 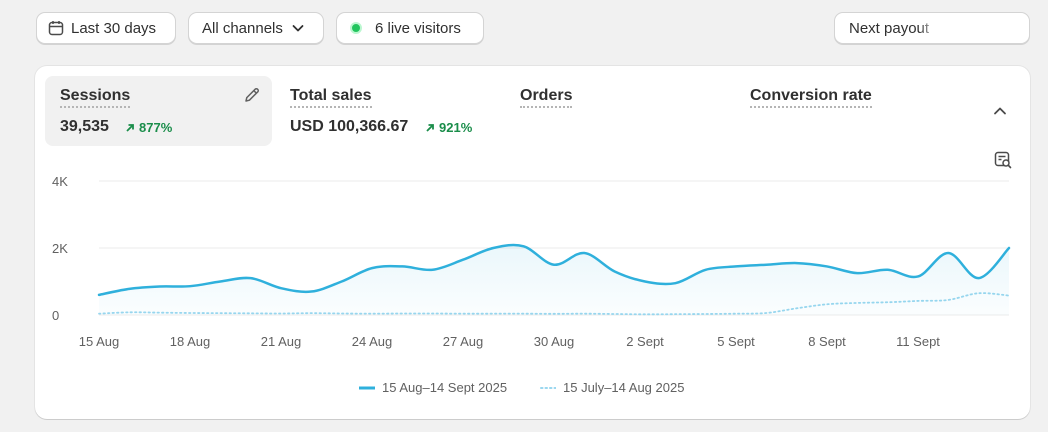 What do you see at coordinates (60, 181) in the screenshot?
I see `y-tick-label: 4K` at bounding box center [60, 181].